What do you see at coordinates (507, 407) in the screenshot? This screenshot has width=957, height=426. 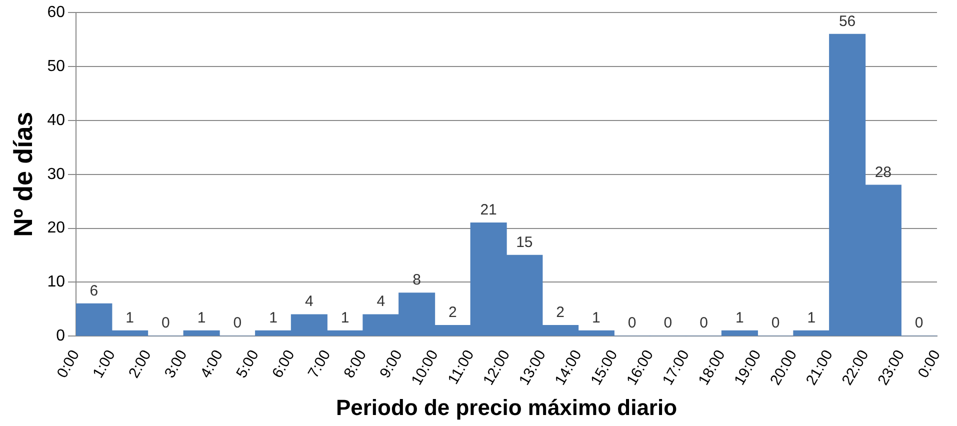 I see `x-axis-title: Periodo de precio máximo diario` at bounding box center [507, 407].